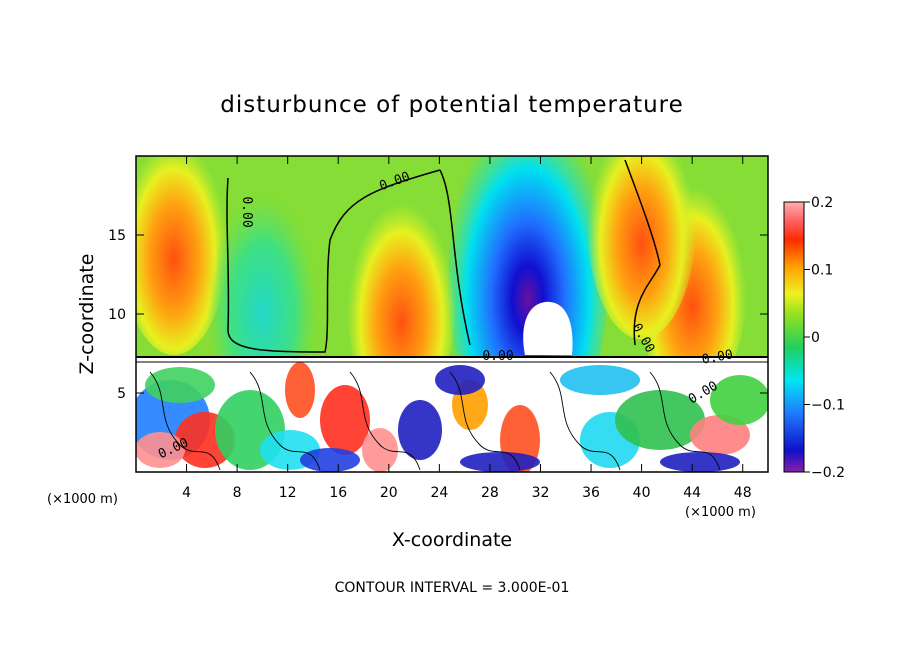 The width and height of the screenshot is (904, 654). Describe the element at coordinates (642, 252) in the screenshot. I see `contour-line-right` at that location.